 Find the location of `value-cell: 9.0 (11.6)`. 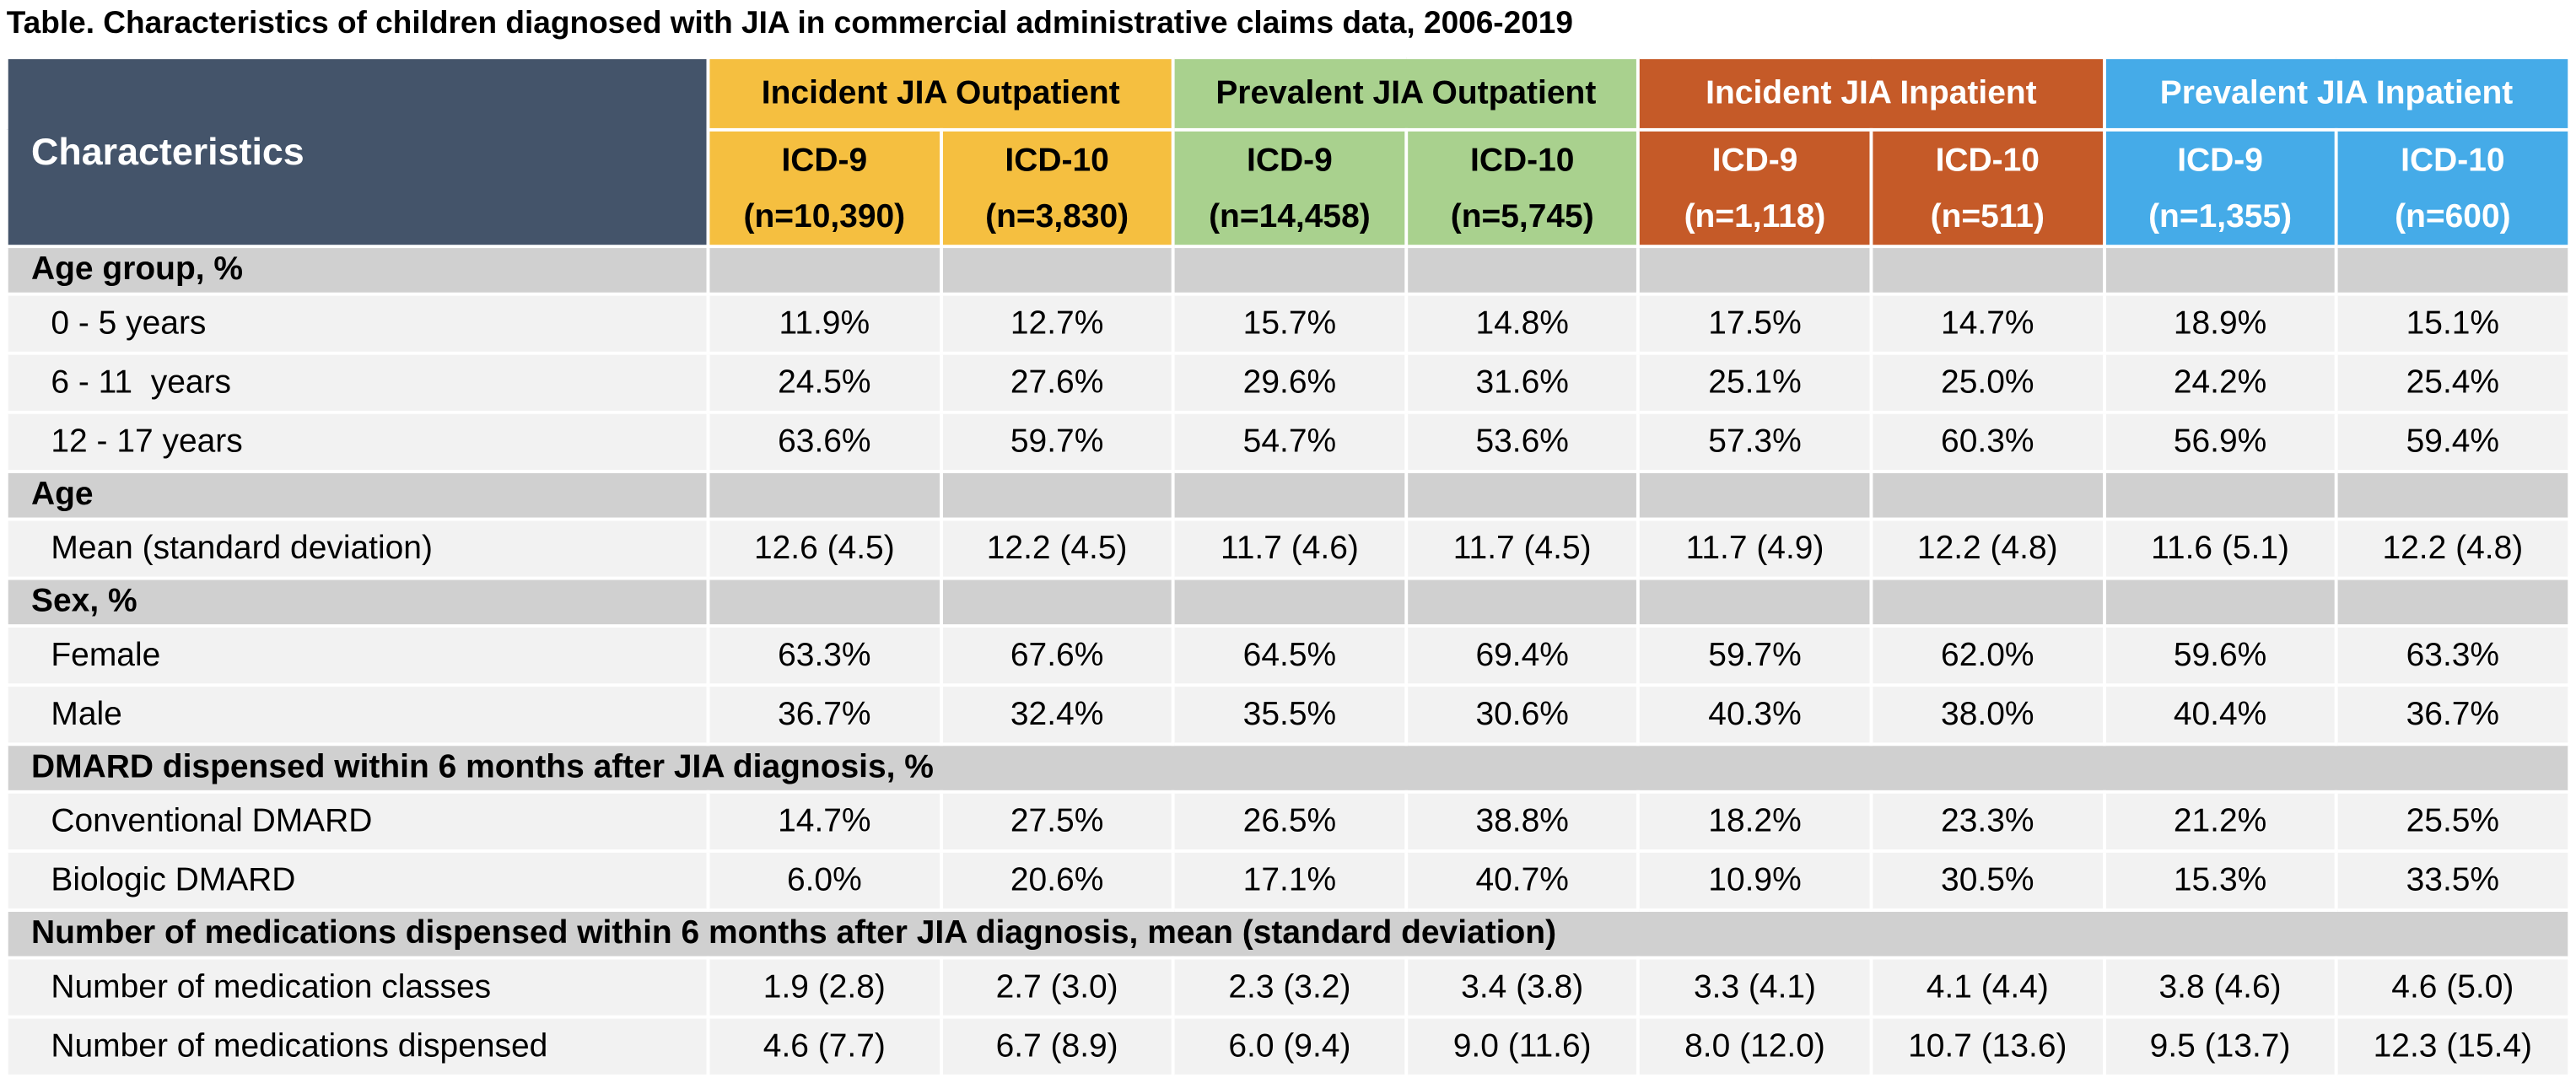

value-cell: 9.0 (11.6) is located at coordinates (1522, 1046).